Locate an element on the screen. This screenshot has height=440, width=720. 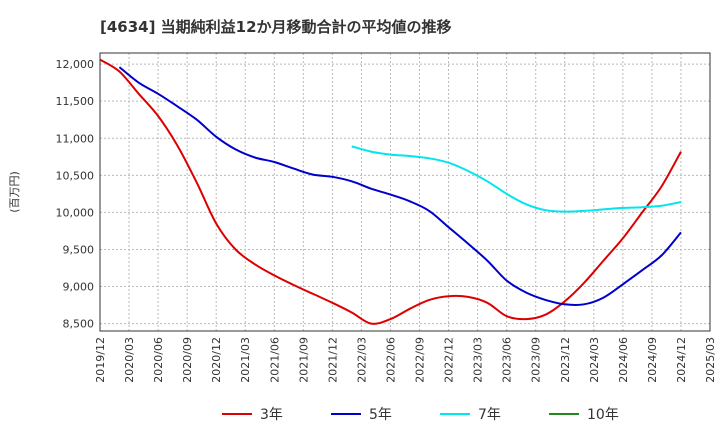
x-tick-label: 2024/06 is located at coordinates (623, 360).